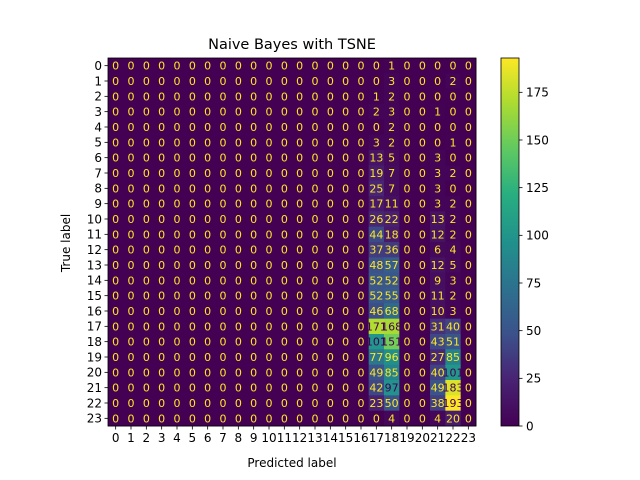 Image resolution: width=640 pixels, height=480 pixels. What do you see at coordinates (391, 326) in the screenshot?
I see `cell-value-label: 168` at bounding box center [391, 326].